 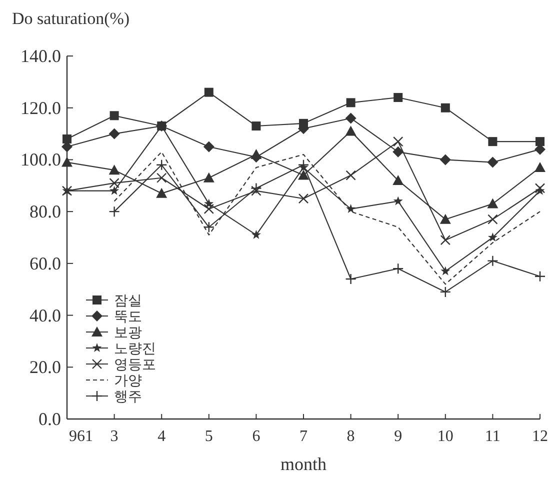 I want to click on legend-label: 노량진, so click(x=135, y=348).